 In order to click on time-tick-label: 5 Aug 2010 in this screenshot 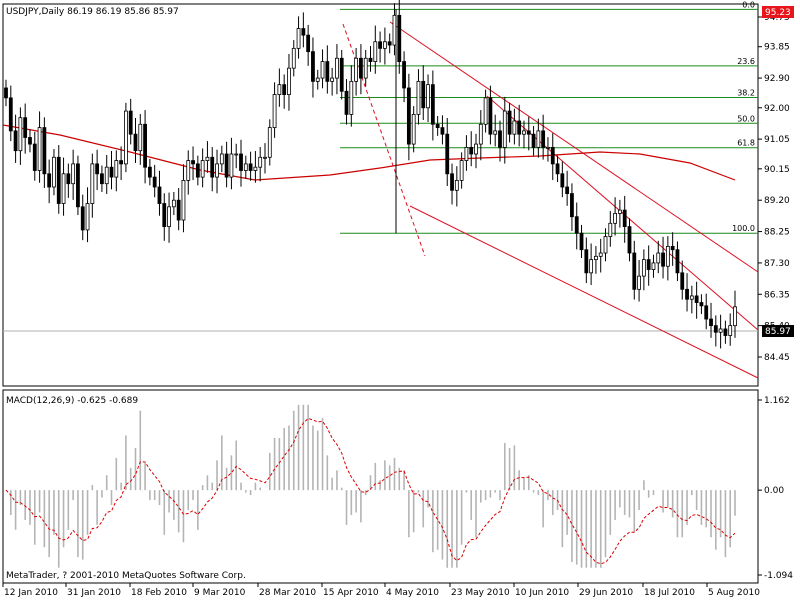, I will do `click(734, 593)`.